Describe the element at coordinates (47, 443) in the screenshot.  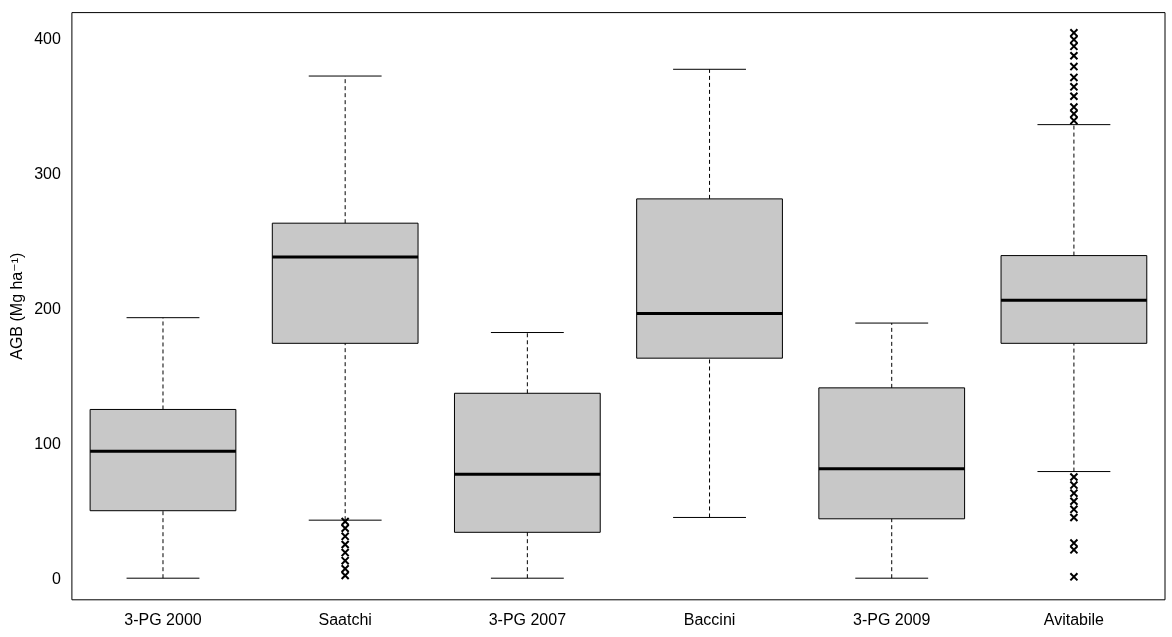
I see `y-tick-label: 100` at that location.